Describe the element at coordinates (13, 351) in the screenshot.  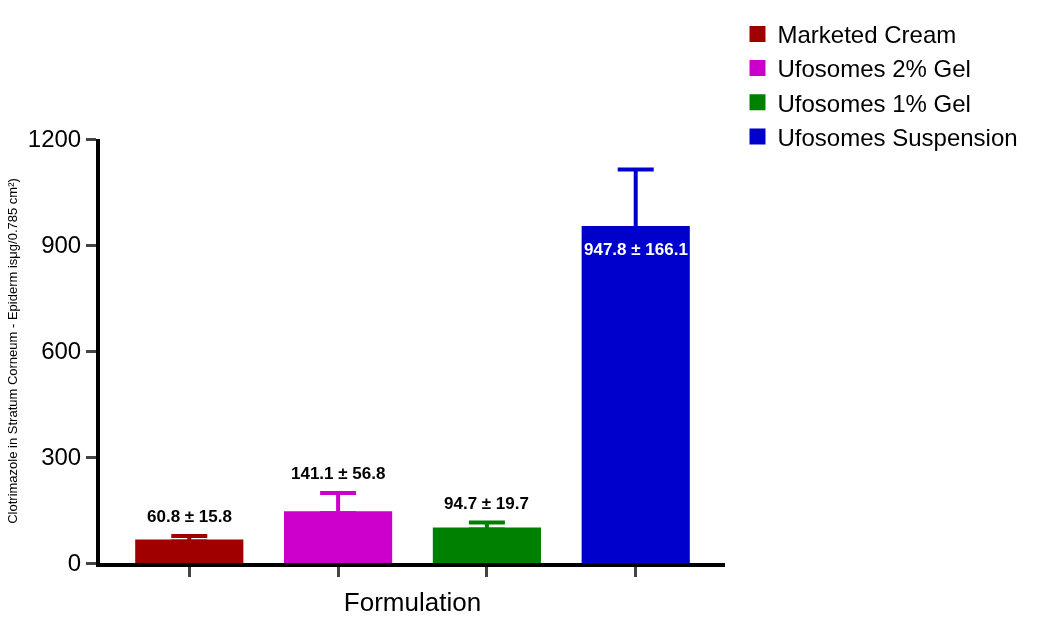
I see `y-axis-title: Clotrimazole in Stratum Corneum - Epiderm isμg/0.785 cm²)` at that location.